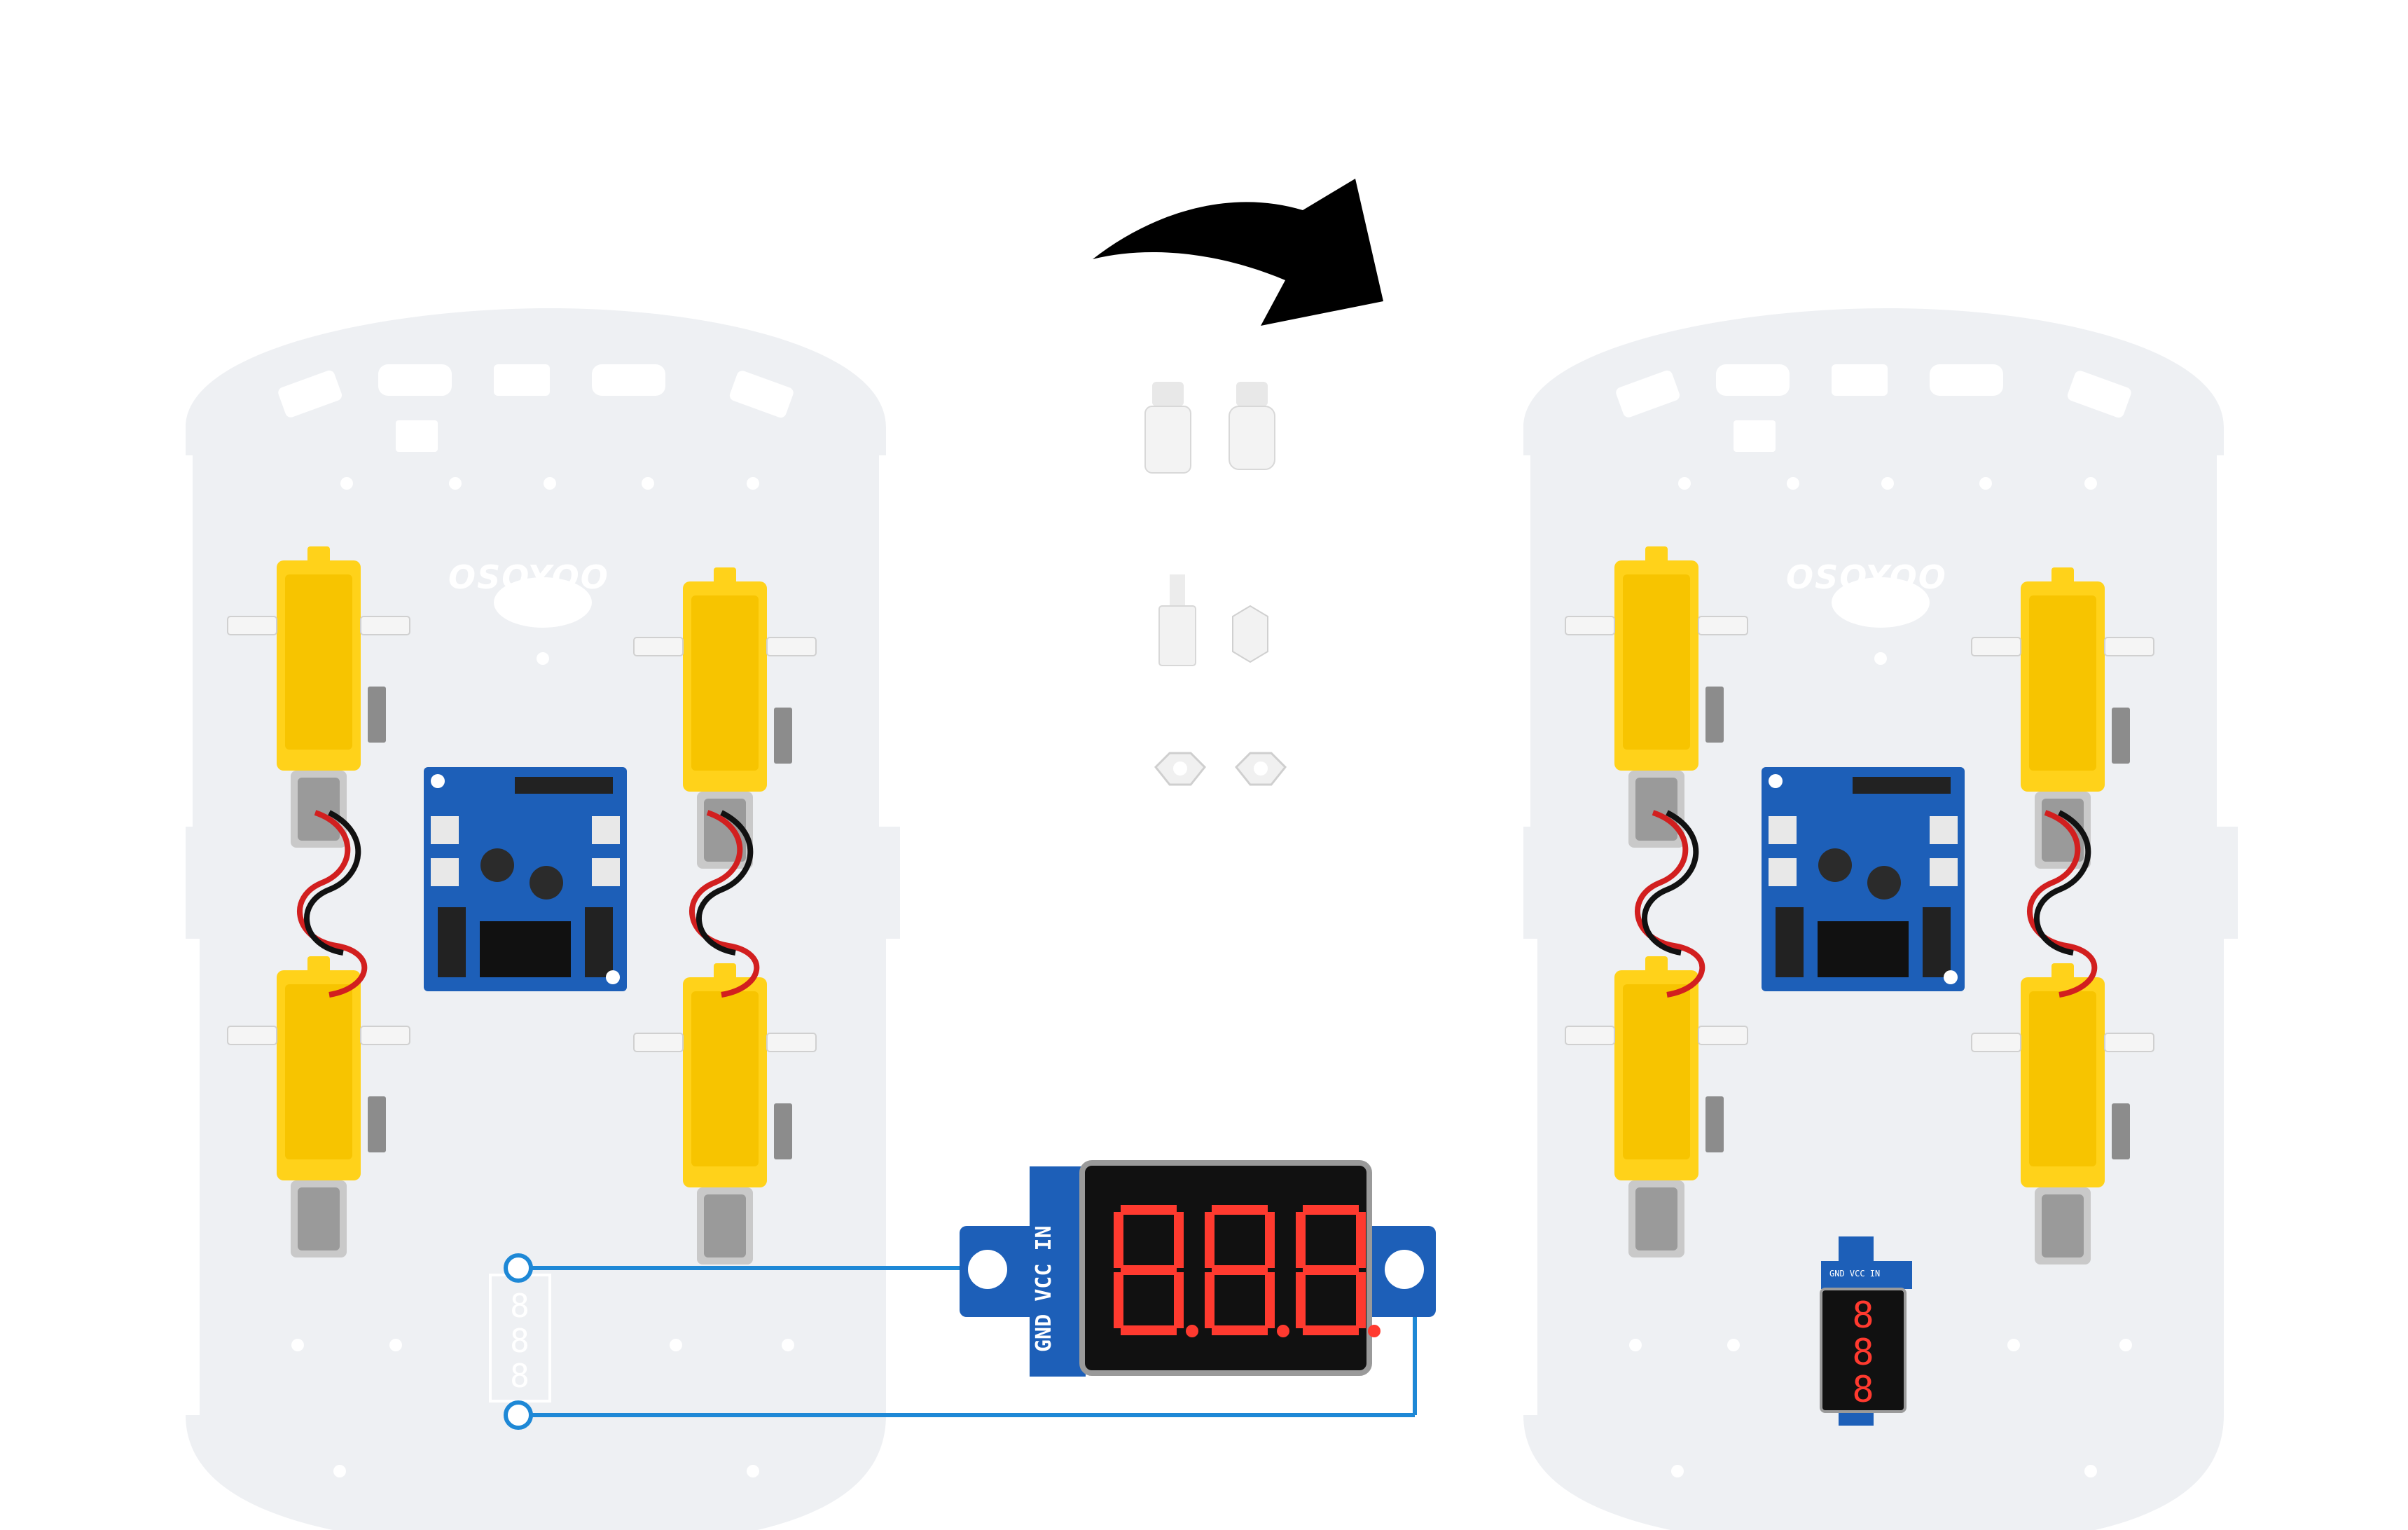 The height and width of the screenshot is (1530, 2408). What do you see at coordinates (1238, 252) in the screenshot?
I see `curved-arrow` at bounding box center [1238, 252].